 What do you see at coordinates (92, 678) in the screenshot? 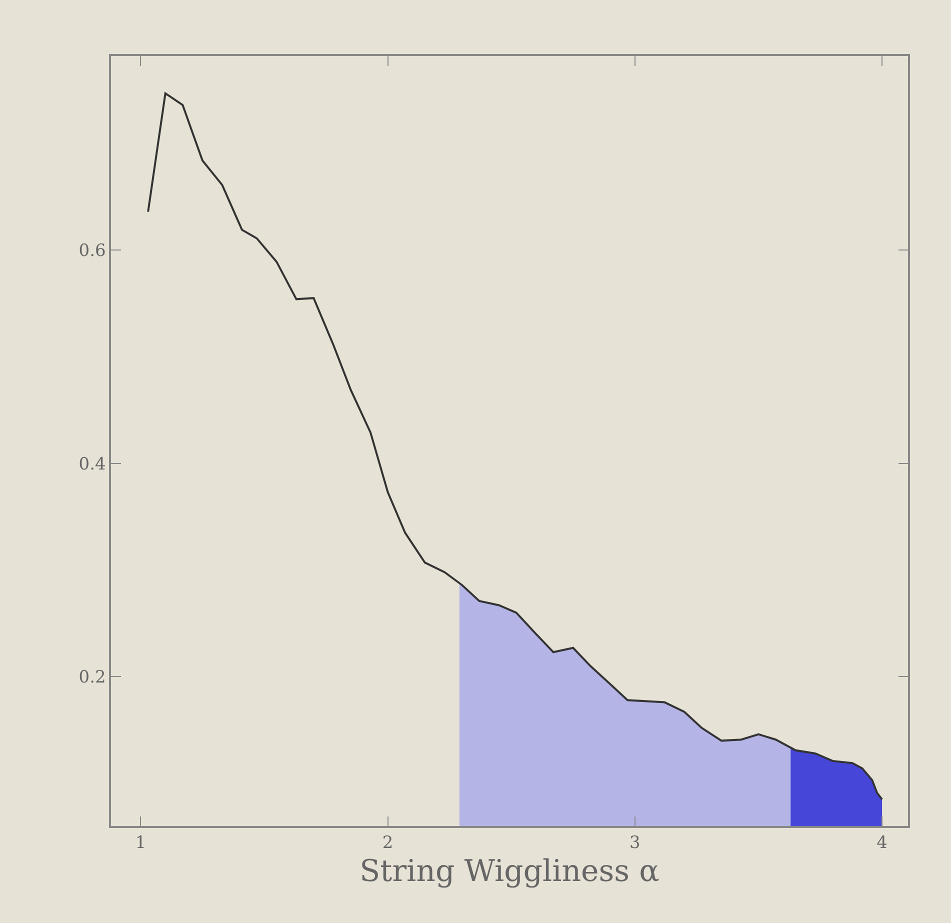
I see `y-tick-label: 0.2` at bounding box center [92, 678].